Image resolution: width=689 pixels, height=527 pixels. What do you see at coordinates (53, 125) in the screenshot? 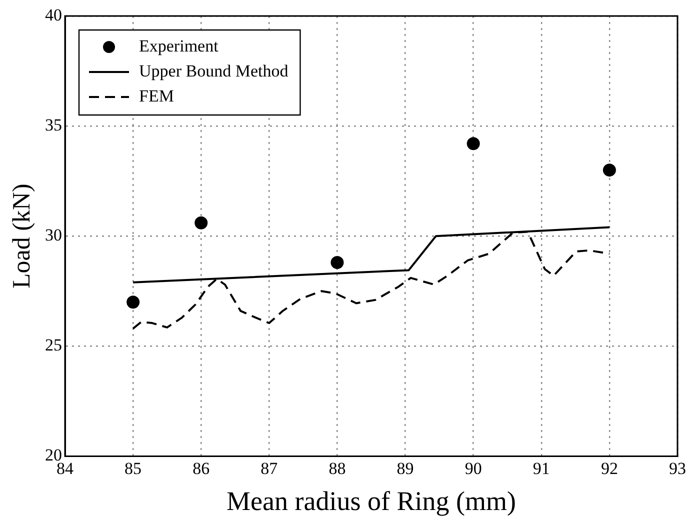
I see `y-tick-label: 35` at bounding box center [53, 125].